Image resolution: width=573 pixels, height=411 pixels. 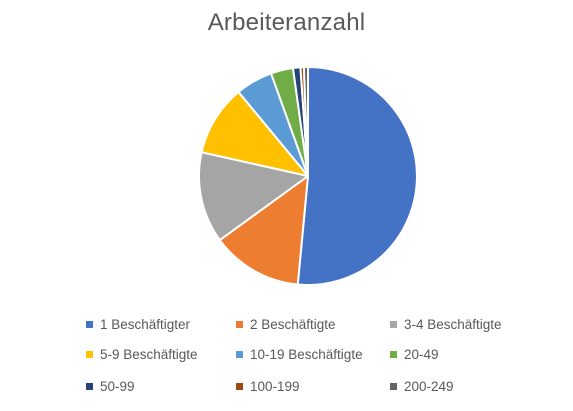 I want to click on pie-slice-3-4-besch-ftigte, so click(x=253, y=196).